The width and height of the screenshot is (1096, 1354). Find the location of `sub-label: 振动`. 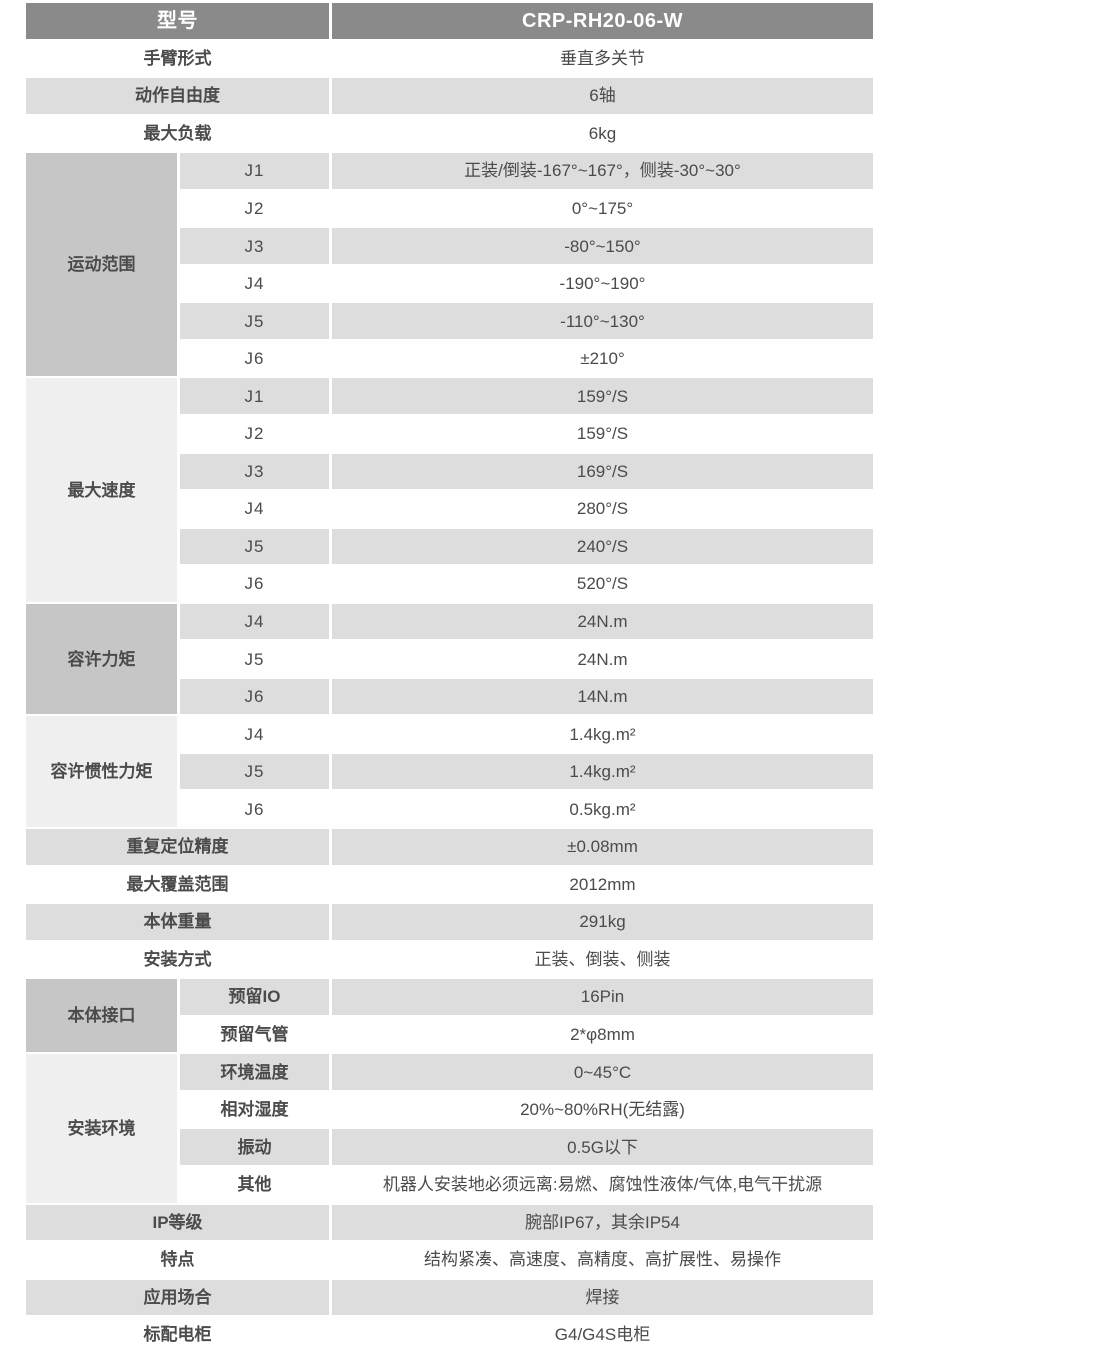

sub-label: 振动 is located at coordinates (256, 1148).